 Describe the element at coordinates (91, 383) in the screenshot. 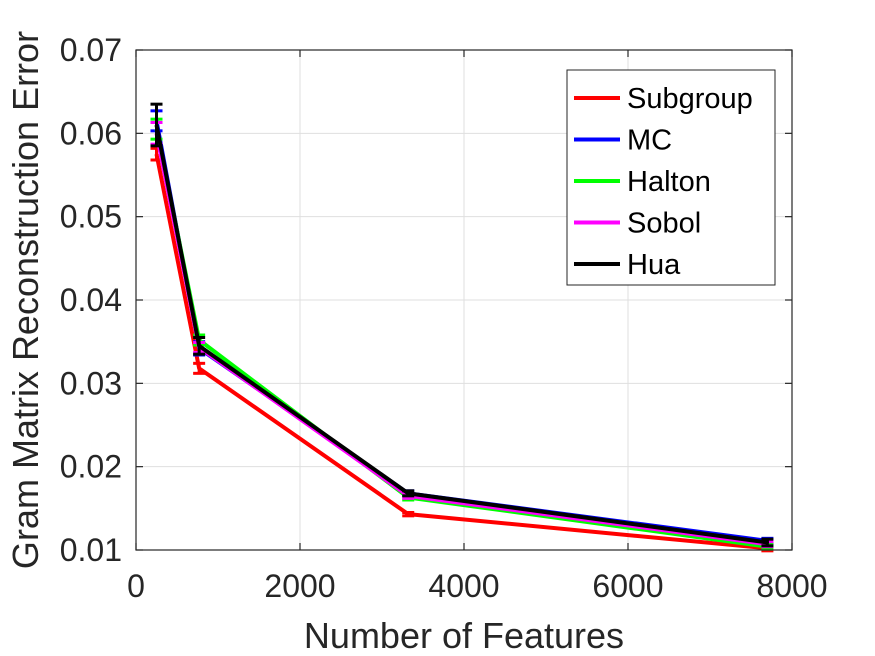

I see `y-tick-label: 0.03` at that location.